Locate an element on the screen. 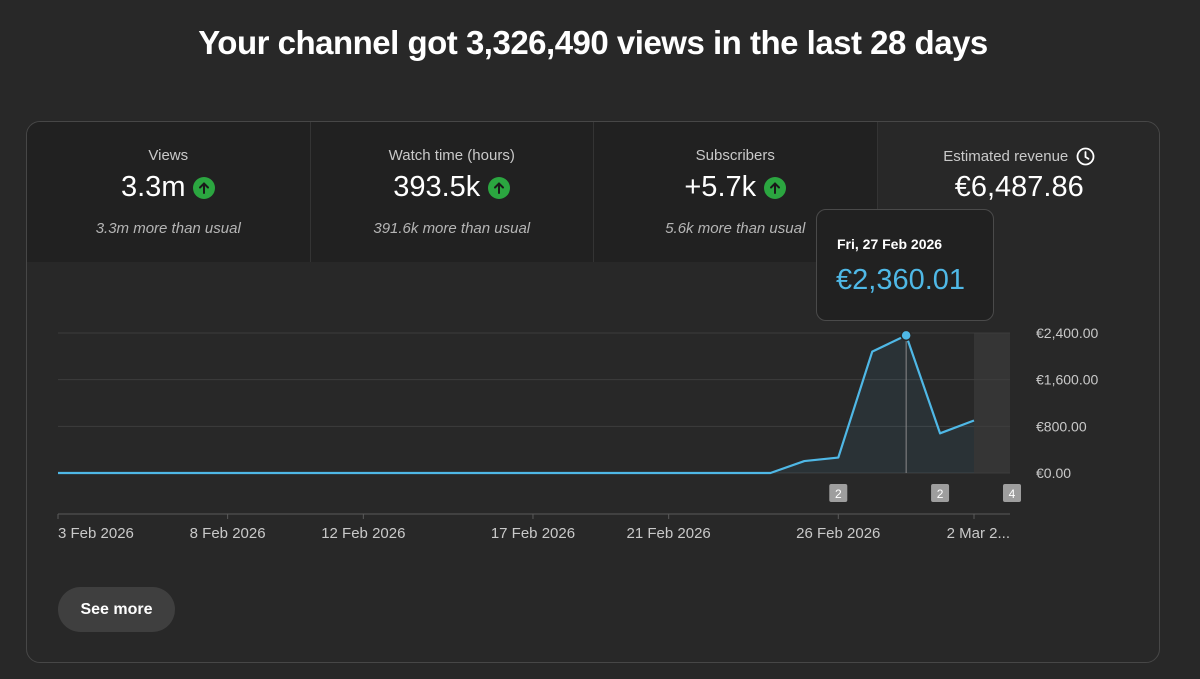  metric-note: 5.6k more than usual is located at coordinates (735, 228).